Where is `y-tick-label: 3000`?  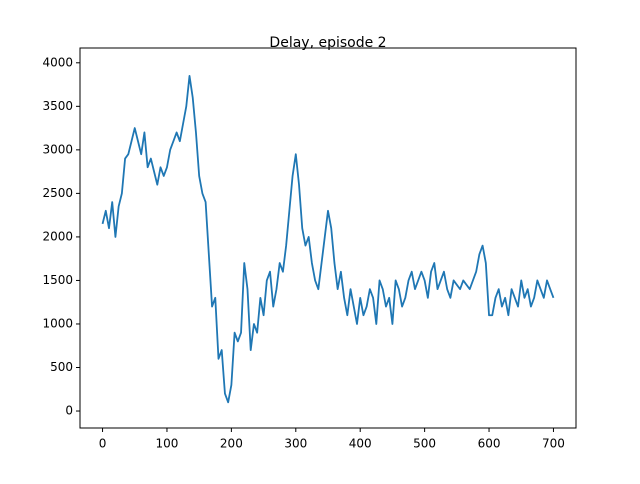 y-tick-label: 3000 is located at coordinates (57, 149).